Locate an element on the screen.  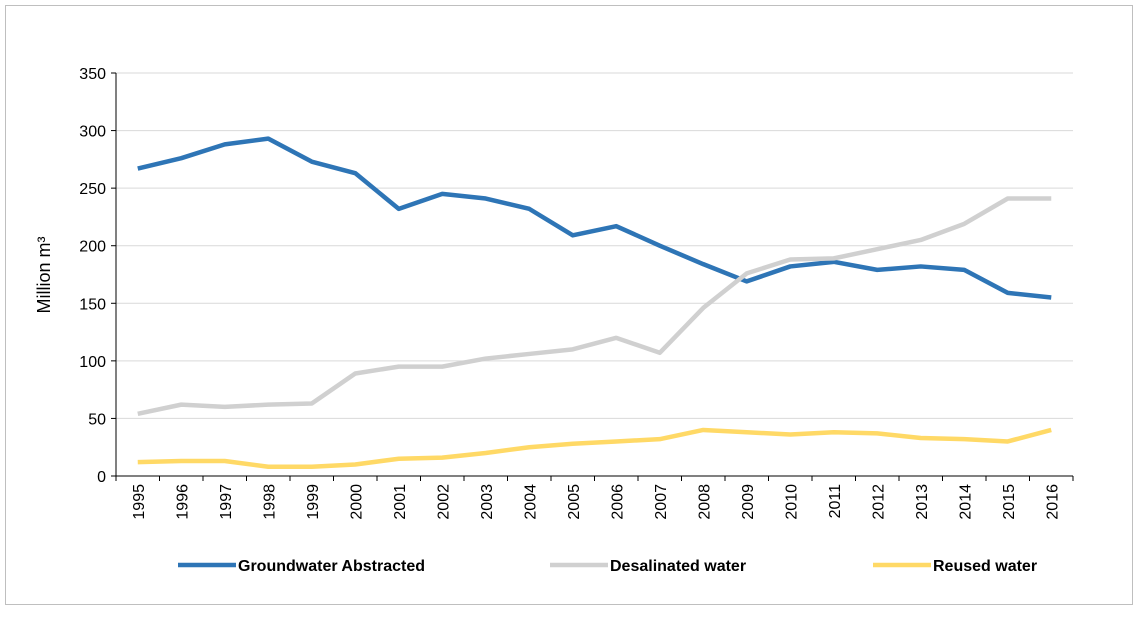
x-tick-label: 2010 is located at coordinates (791, 502).